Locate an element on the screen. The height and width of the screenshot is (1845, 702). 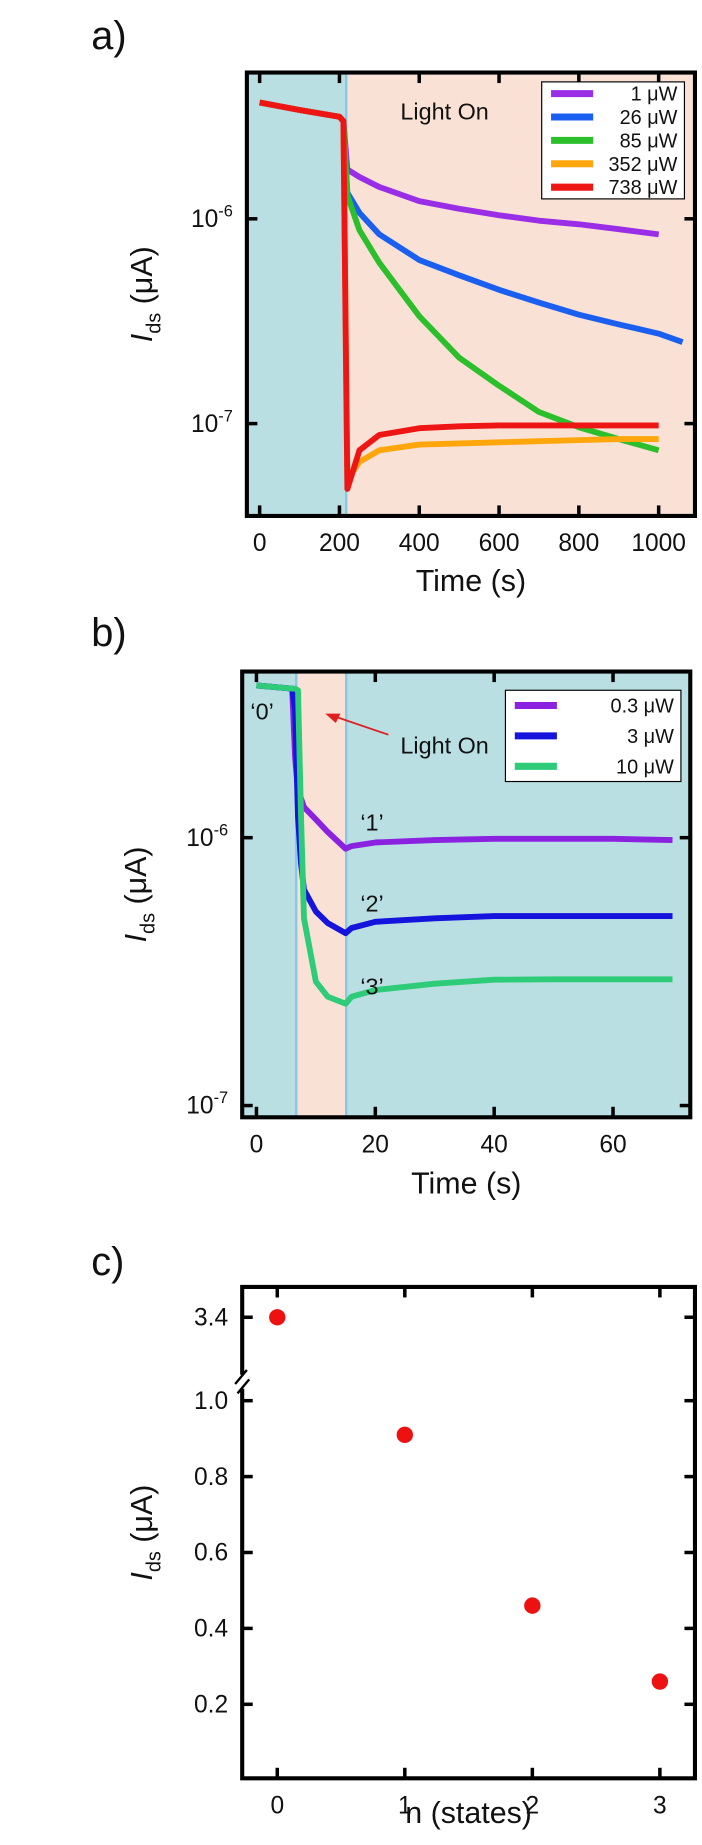
legend-label: 0.3 μW is located at coordinates (643, 706).